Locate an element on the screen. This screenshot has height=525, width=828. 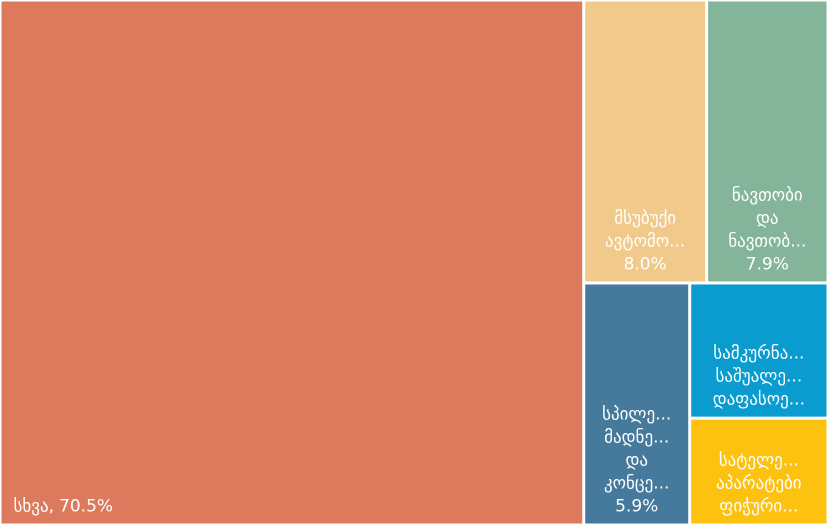
cell-label-text: სხვა, 70.5% is located at coordinates (64, 507).